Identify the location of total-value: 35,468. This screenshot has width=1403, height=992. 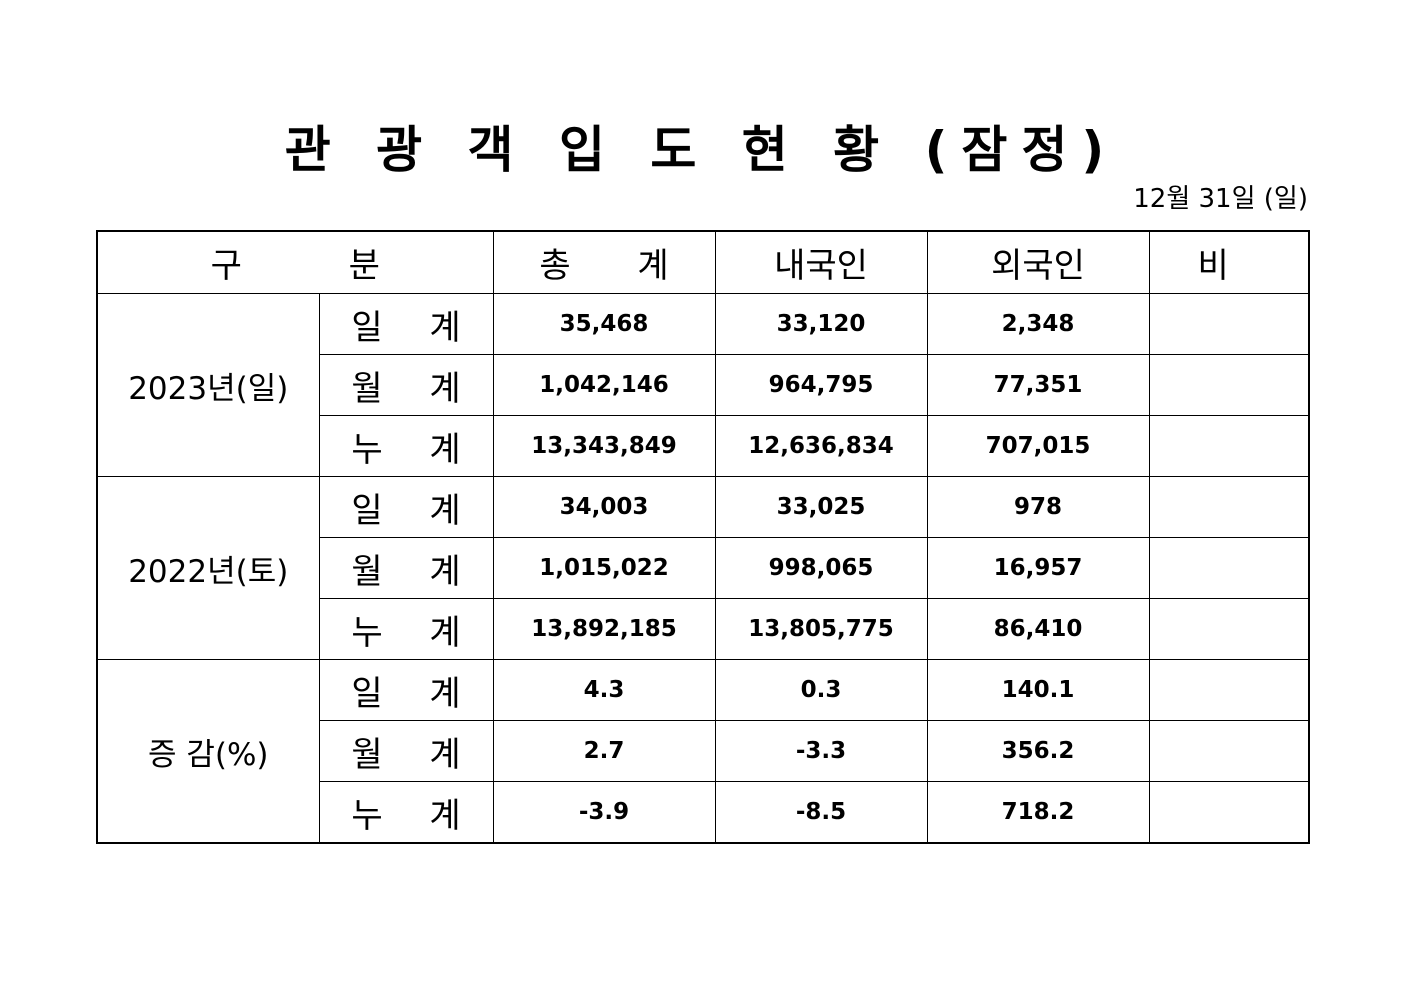
(604, 324).